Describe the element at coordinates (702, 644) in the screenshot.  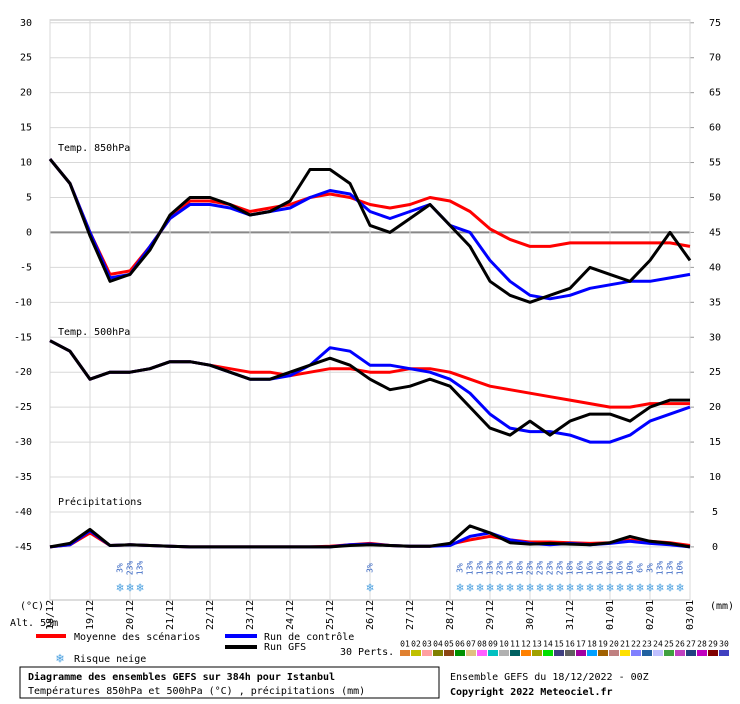
I see `member-number: 28` at that location.